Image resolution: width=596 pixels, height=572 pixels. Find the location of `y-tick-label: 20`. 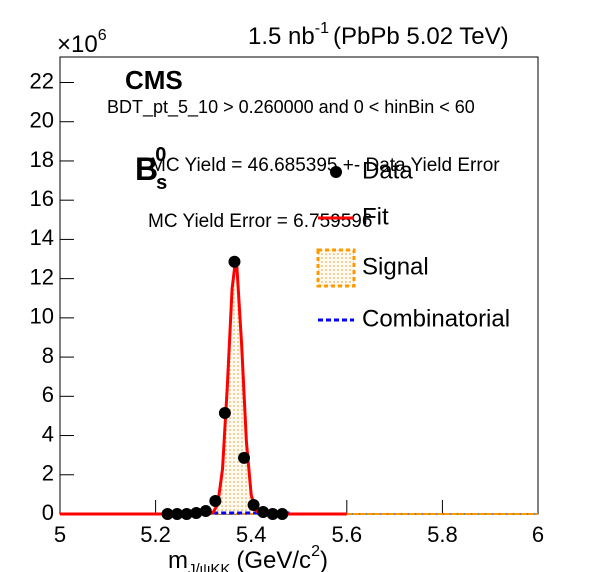

y-tick-label: 20 is located at coordinates (42, 120).